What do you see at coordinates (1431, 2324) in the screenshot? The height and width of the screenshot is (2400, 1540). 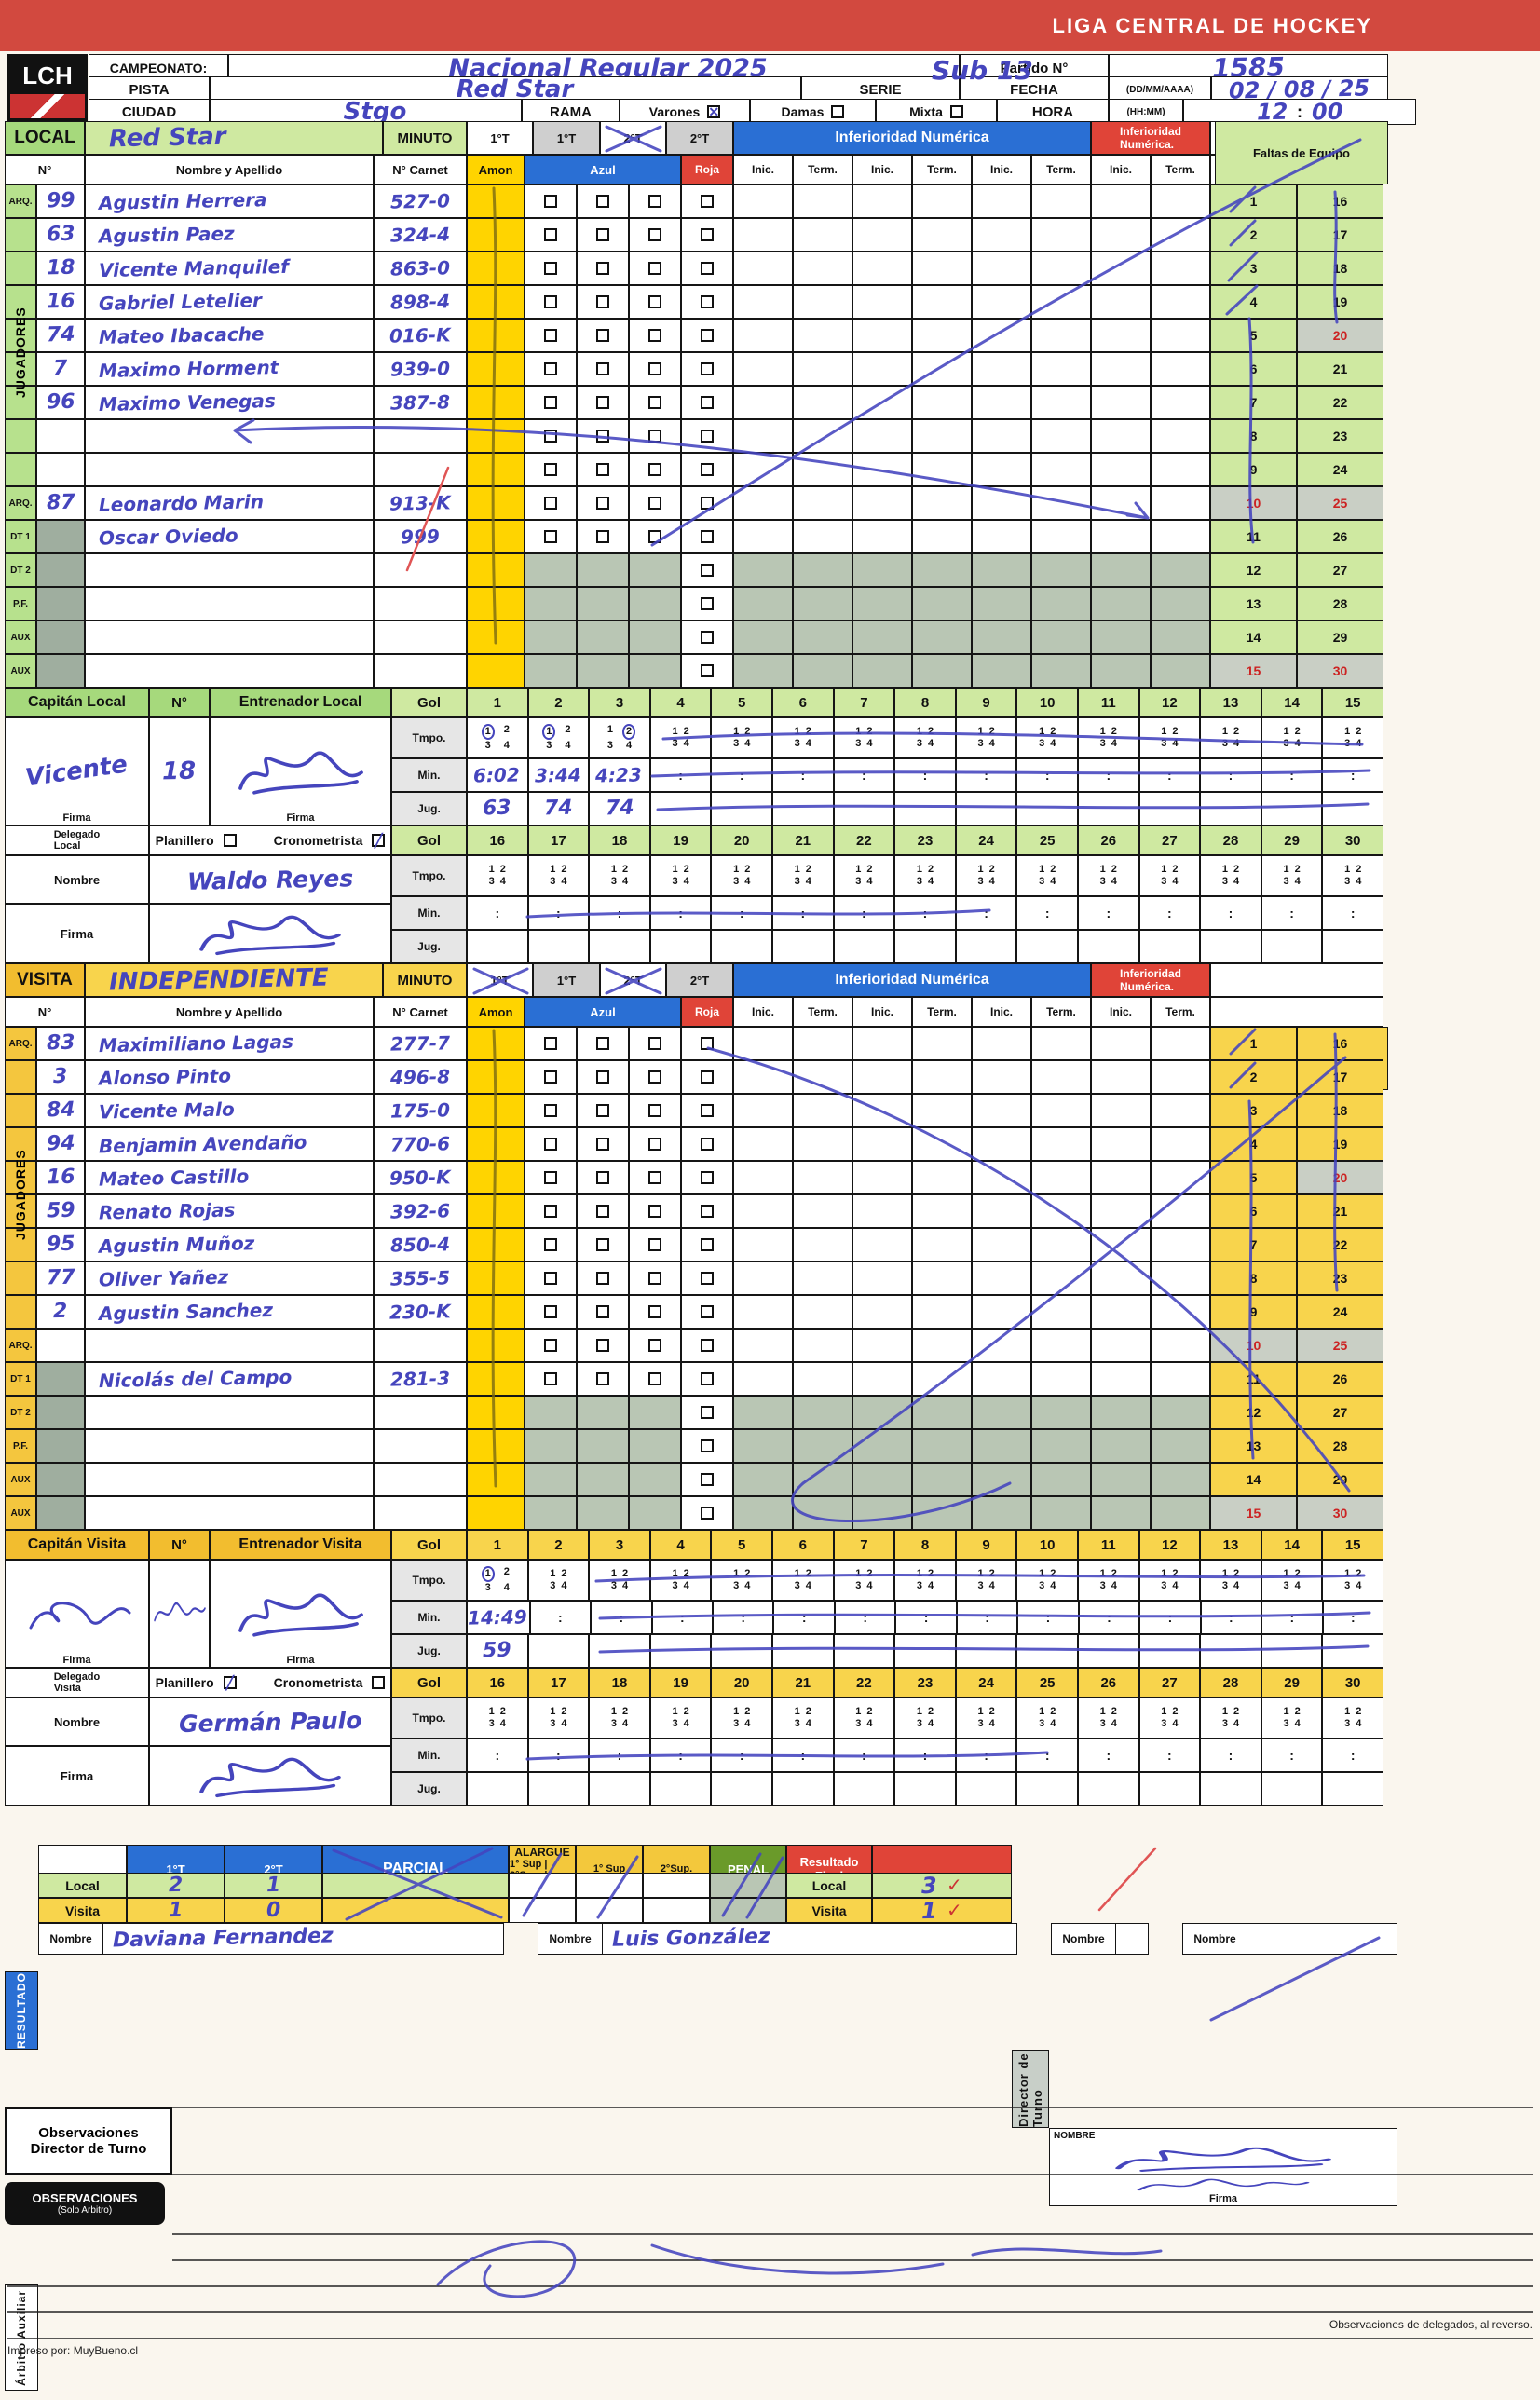 I see `delegates-observations-note: Observaciones de delegados, al reverso.` at bounding box center [1431, 2324].